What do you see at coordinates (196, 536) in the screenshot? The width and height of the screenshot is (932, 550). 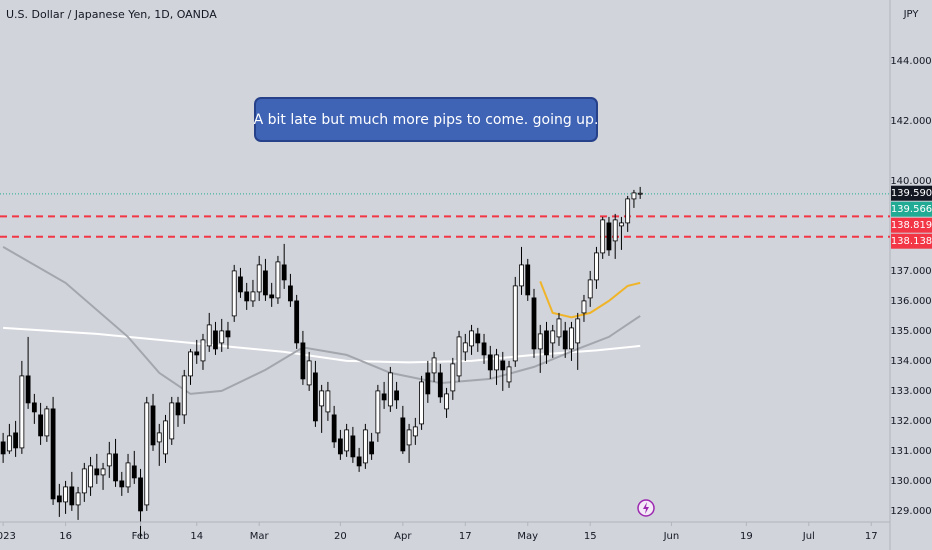 I see `x-tick-label: 14` at bounding box center [196, 536].